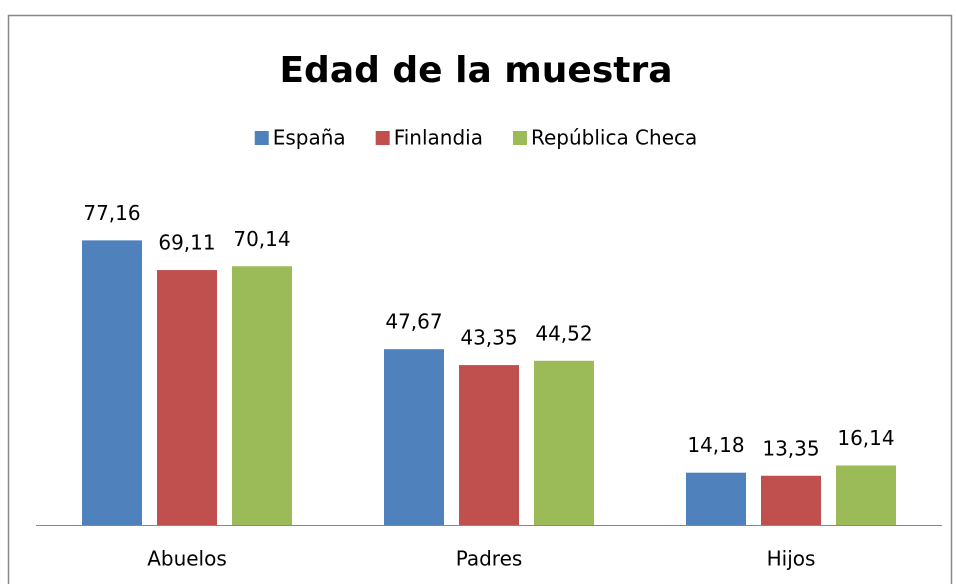 The height and width of the screenshot is (584, 956). I want to click on x-tick-label: Abuelos, so click(187, 559).